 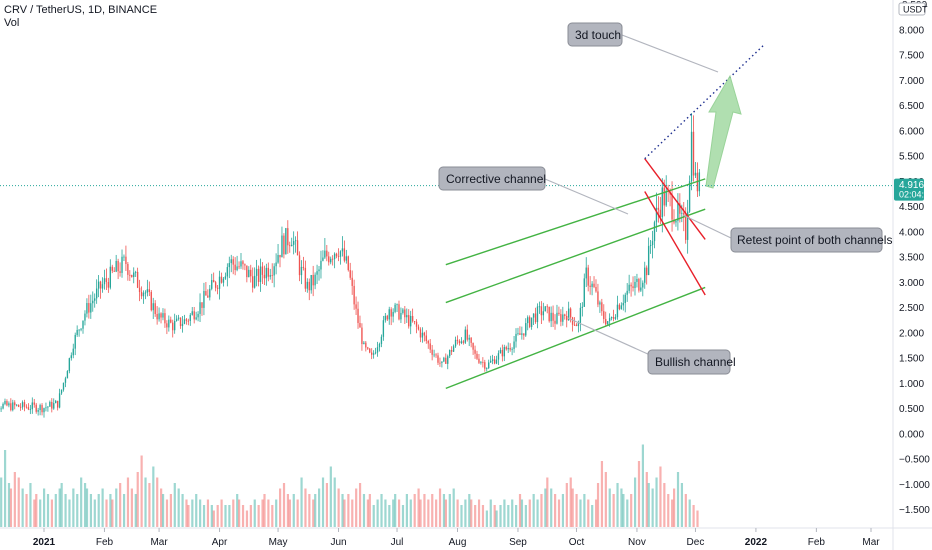 I want to click on currency-badge, so click(x=912, y=9).